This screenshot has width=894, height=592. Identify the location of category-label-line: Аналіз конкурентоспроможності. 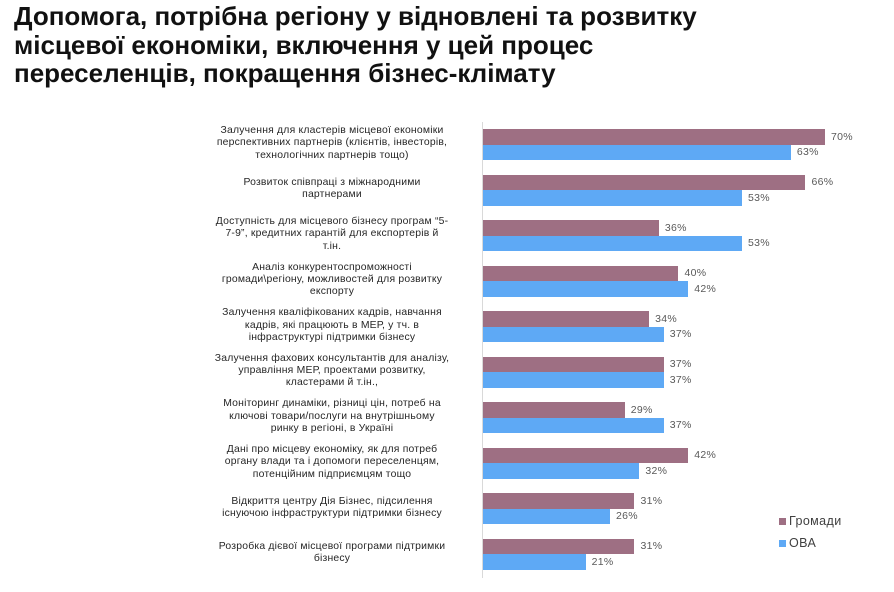
(332, 267).